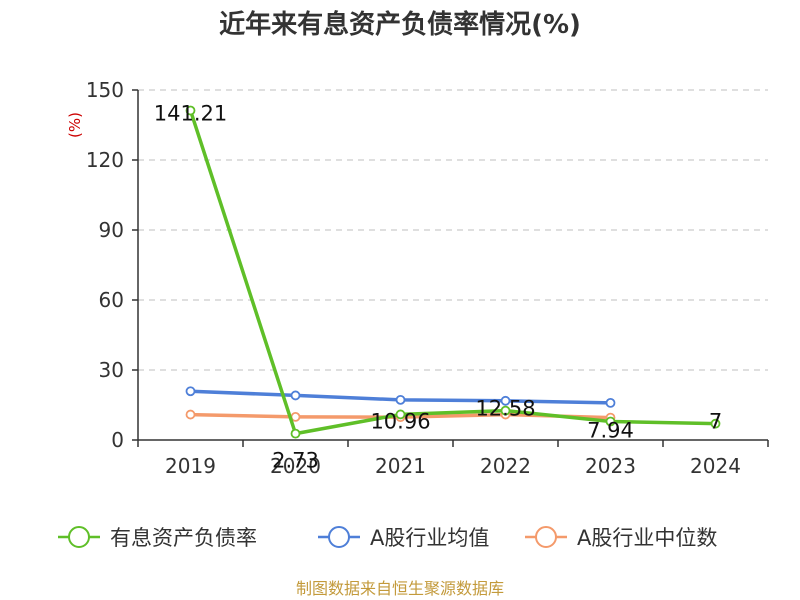 The image size is (800, 600). Describe the element at coordinates (610, 466) in the screenshot. I see `x-tick-label: 2023` at that location.